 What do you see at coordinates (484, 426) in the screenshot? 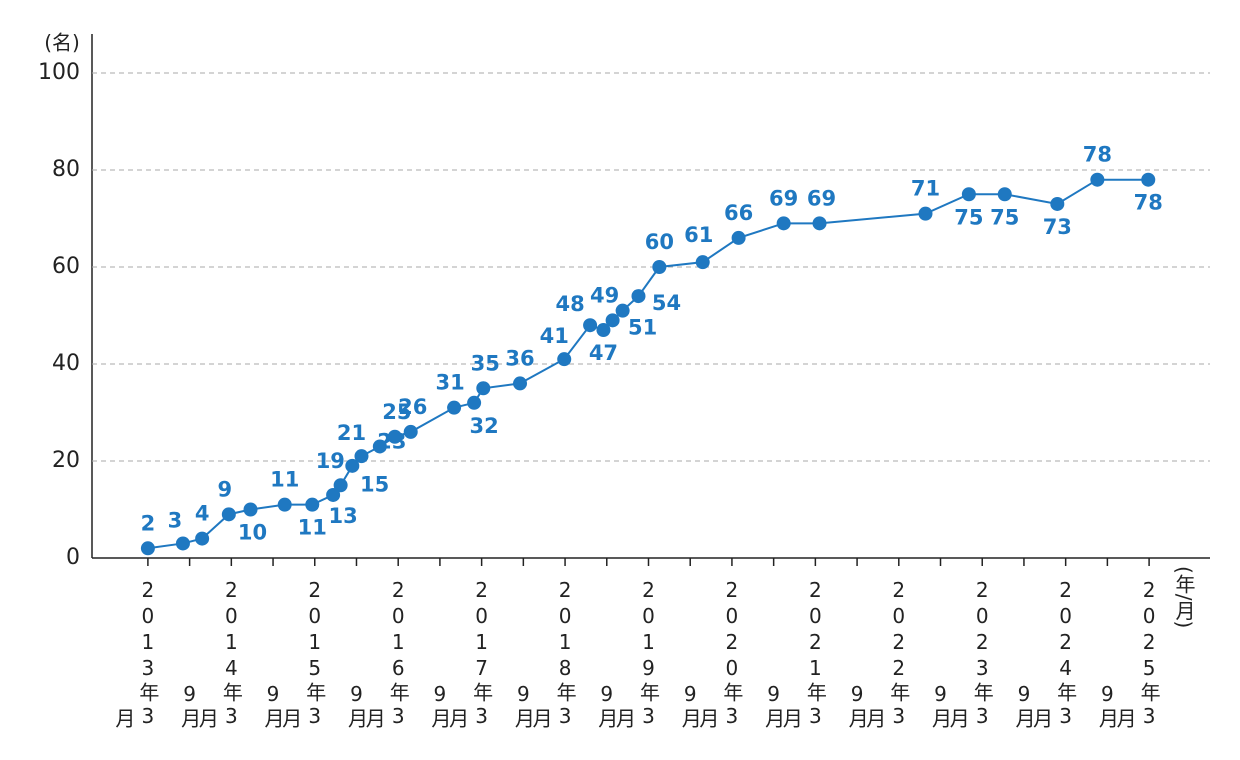
I see `value-label: 32` at bounding box center [484, 426].